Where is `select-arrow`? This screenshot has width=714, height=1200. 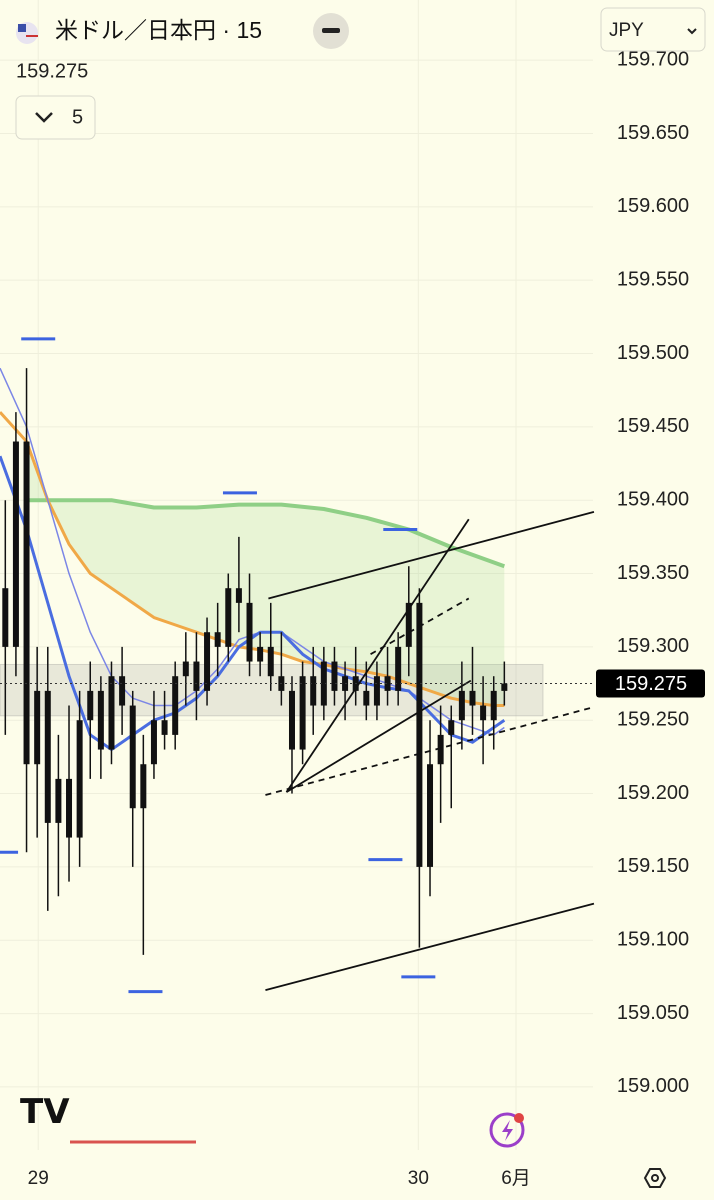
select-arrow is located at coordinates (692, 31).